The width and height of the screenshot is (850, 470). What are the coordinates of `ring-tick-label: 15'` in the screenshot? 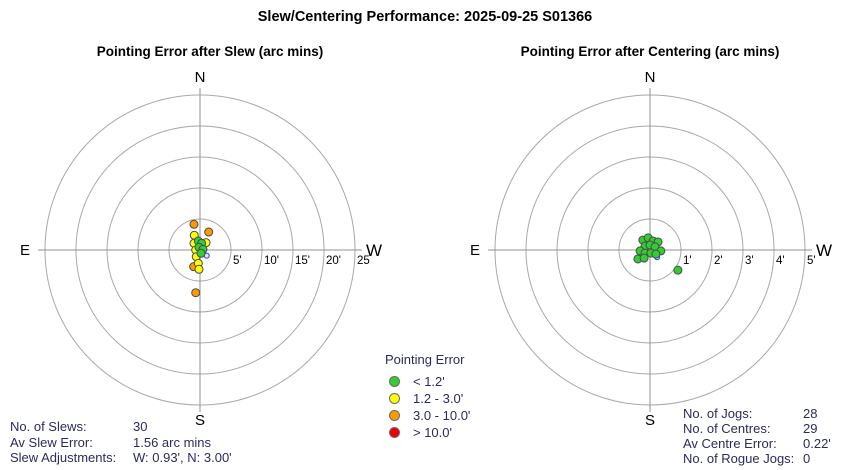 It's located at (302, 261).